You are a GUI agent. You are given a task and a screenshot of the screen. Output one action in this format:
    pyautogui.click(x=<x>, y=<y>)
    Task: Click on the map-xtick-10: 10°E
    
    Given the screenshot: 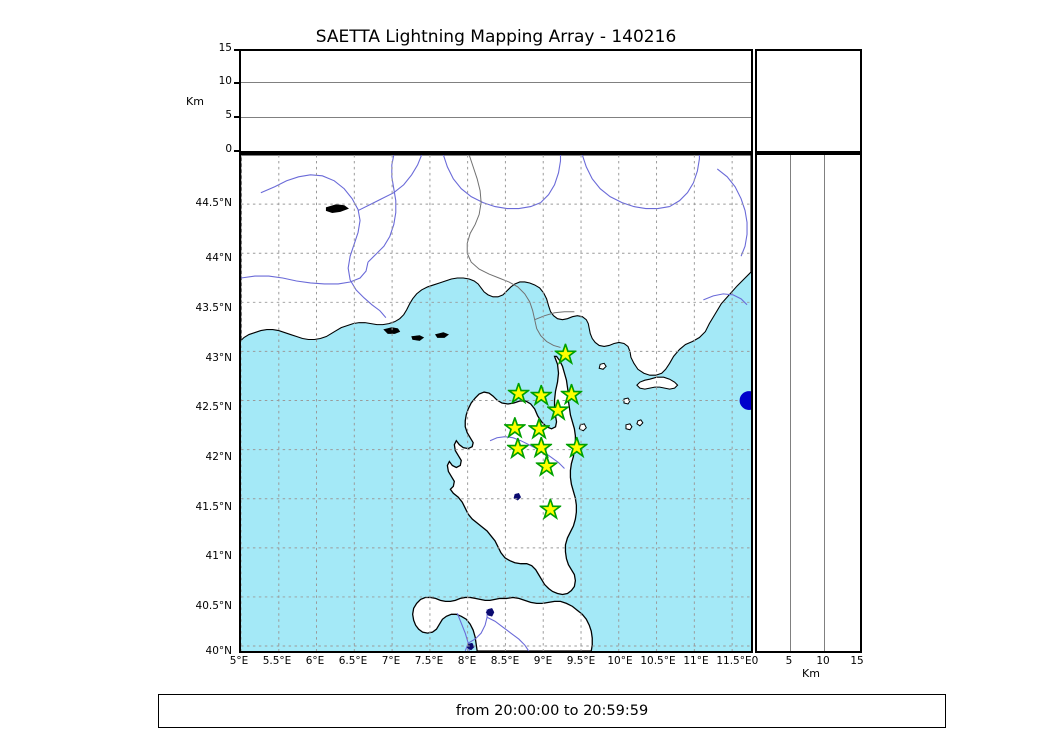 What is the action you would take?
    pyautogui.click(x=620, y=661)
    